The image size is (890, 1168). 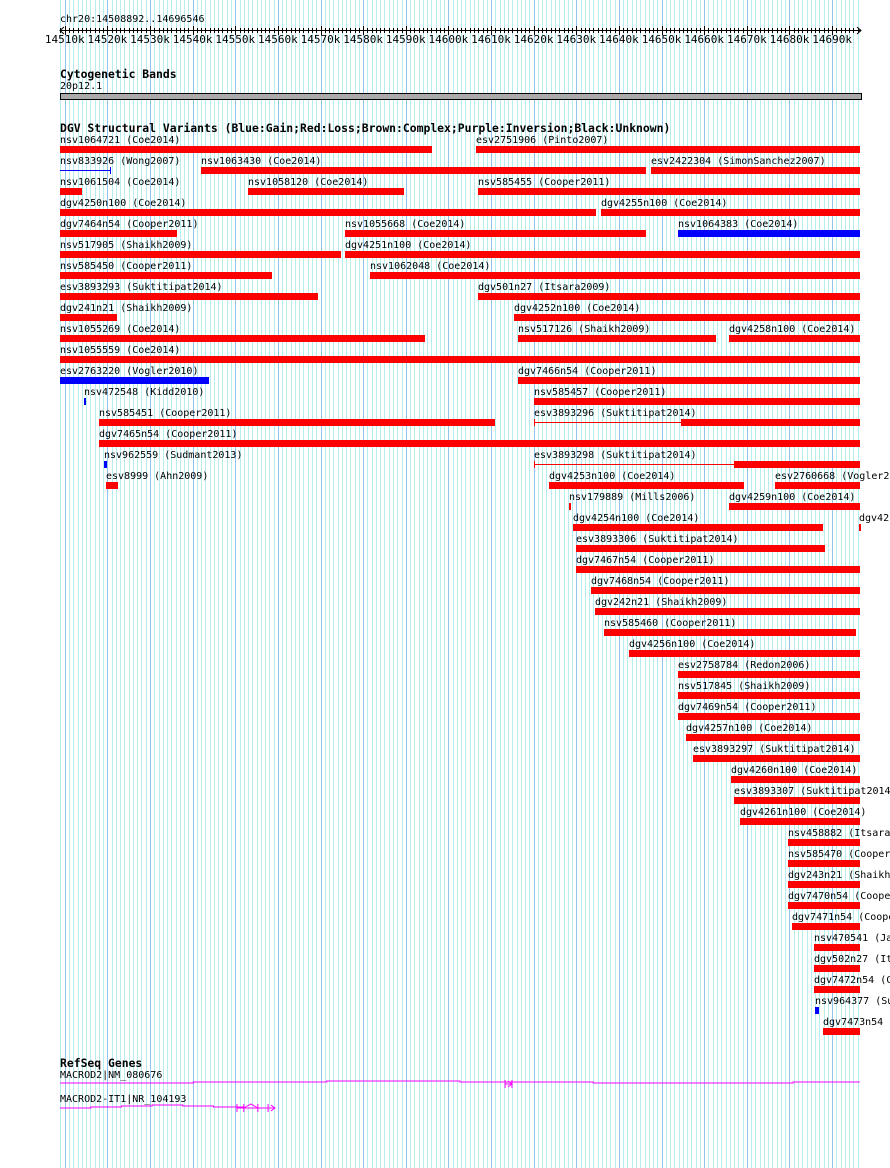 I want to click on sv-label: dgv7468n54 (Cooper2011), so click(x=660, y=581).